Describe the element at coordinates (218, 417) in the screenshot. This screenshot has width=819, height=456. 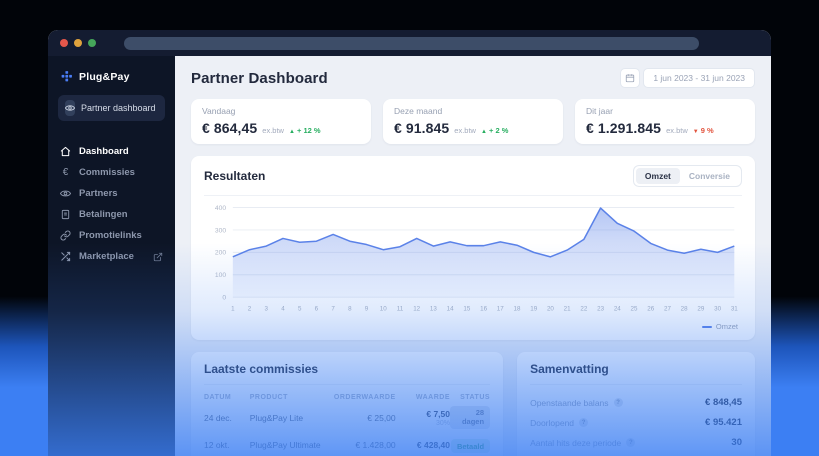
I see `cell-datum: 24 dec.` at that location.